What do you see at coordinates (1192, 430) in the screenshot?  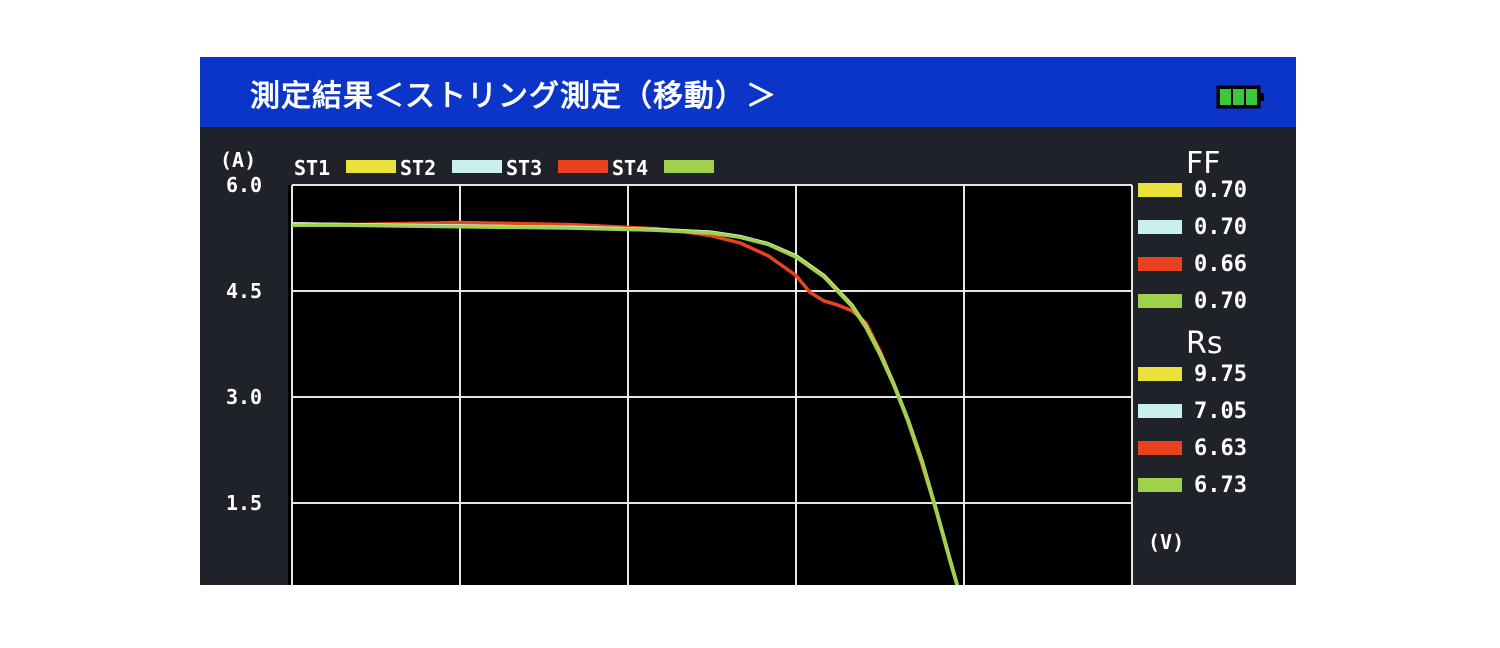 I see `rs-values: 9.75 7.05 6.63 6.73` at bounding box center [1192, 430].